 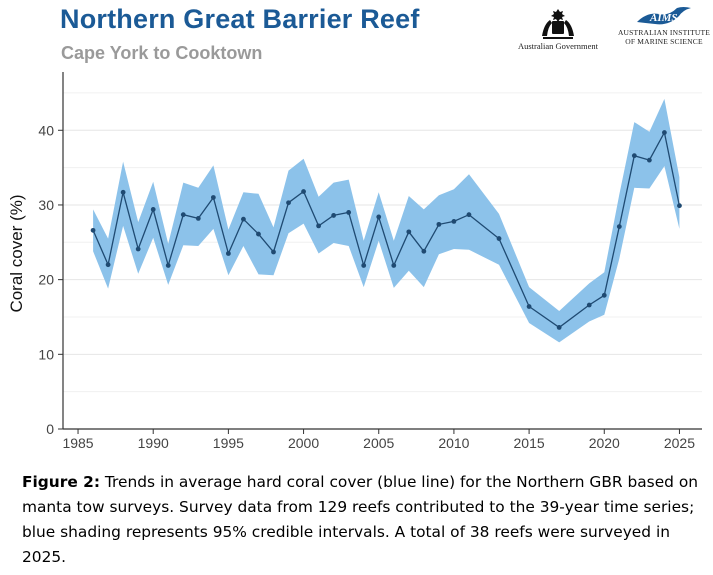 What do you see at coordinates (453, 443) in the screenshot?
I see `x-tick-label: 2010` at bounding box center [453, 443].